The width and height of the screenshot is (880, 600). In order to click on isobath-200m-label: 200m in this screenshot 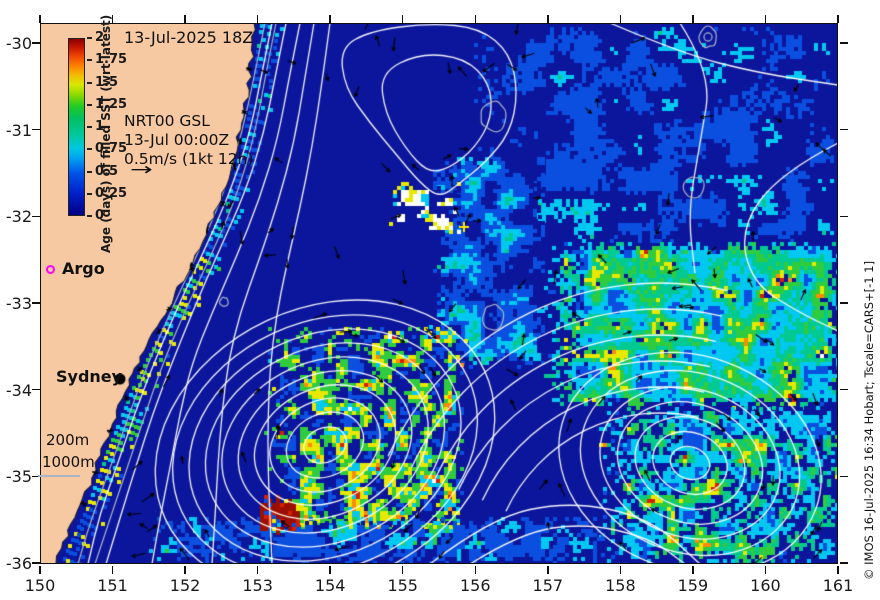, I will do `click(68, 440)`.